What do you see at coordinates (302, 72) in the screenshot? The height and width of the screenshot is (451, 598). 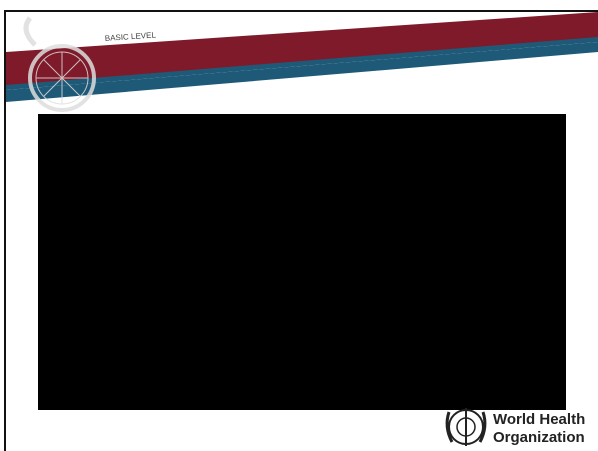 I see `teal-band-lower` at bounding box center [302, 72].